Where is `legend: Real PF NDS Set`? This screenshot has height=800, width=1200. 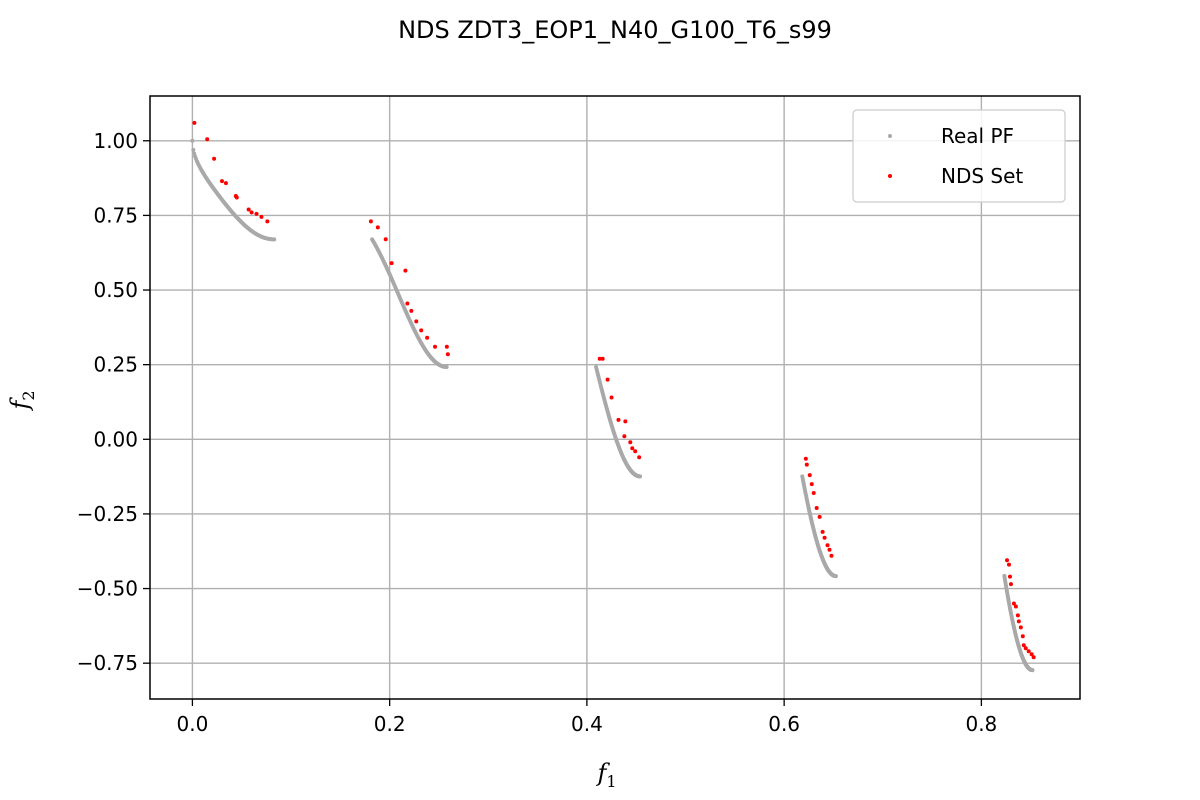
legend: Real PF NDS Set is located at coordinates (959, 156).